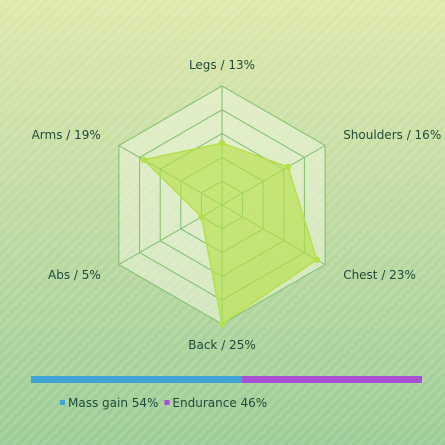 The height and width of the screenshot is (445, 445). I want to click on legend-label-endurance: Endurance 46%, so click(219, 403).